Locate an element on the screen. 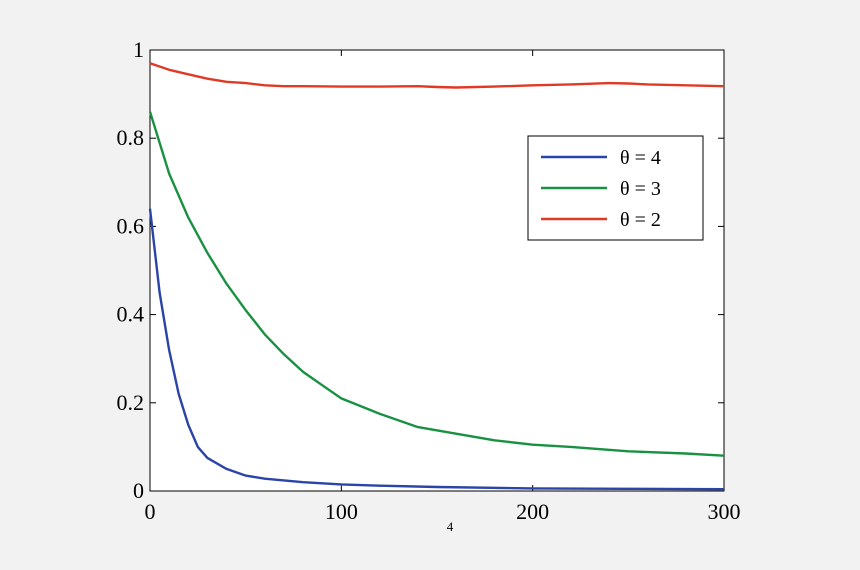  x-tick-label: 0 is located at coordinates (150, 511).